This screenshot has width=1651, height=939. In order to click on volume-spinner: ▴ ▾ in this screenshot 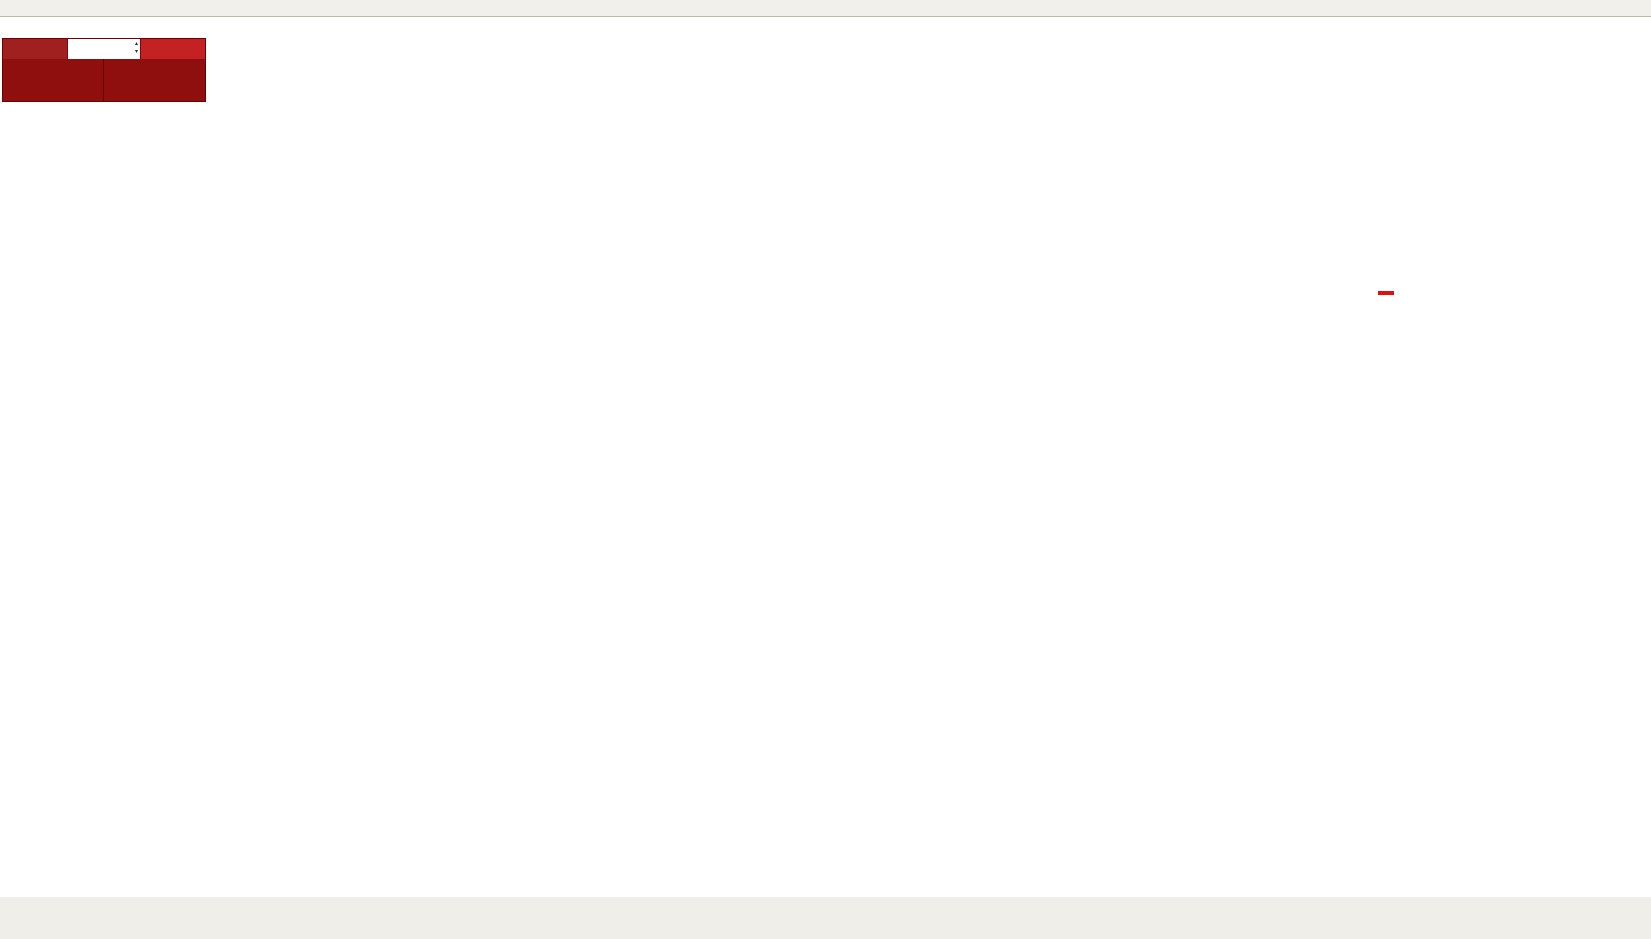, I will do `click(136, 48)`.